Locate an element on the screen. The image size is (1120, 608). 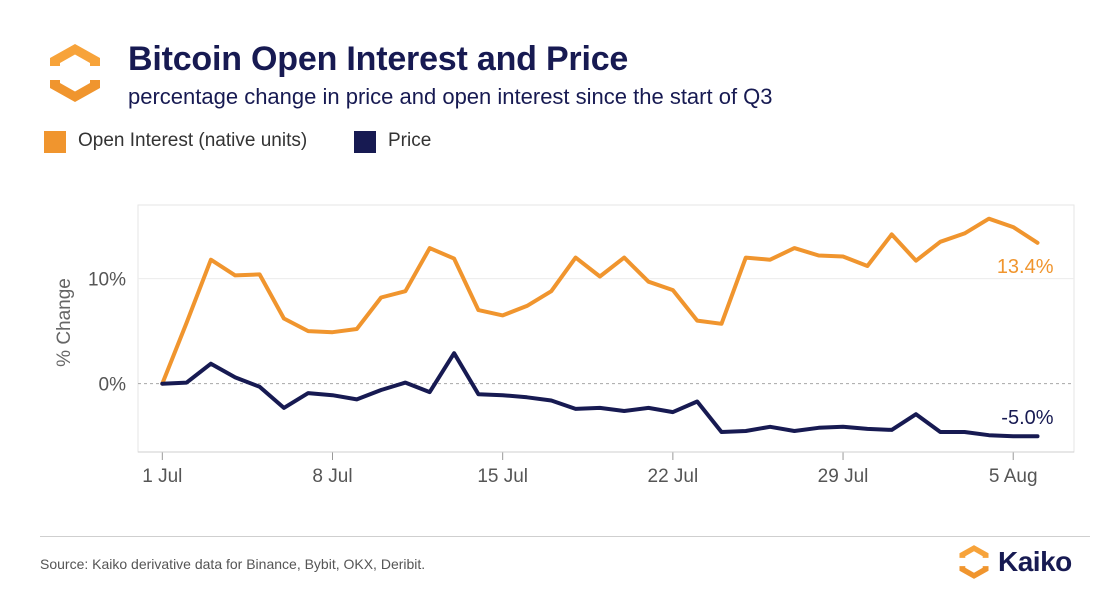
footer-brand: Kaiko is located at coordinates (1021, 564).